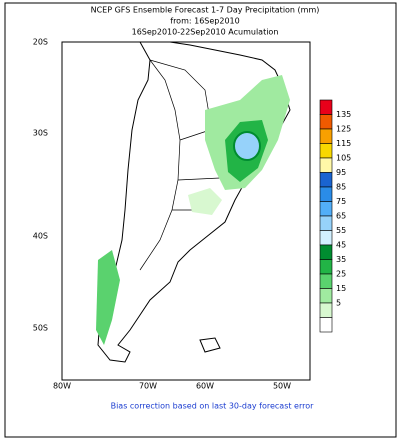 The width and height of the screenshot is (402, 445). What do you see at coordinates (343, 114) in the screenshot?
I see `colorbar-label: 135` at bounding box center [343, 114].